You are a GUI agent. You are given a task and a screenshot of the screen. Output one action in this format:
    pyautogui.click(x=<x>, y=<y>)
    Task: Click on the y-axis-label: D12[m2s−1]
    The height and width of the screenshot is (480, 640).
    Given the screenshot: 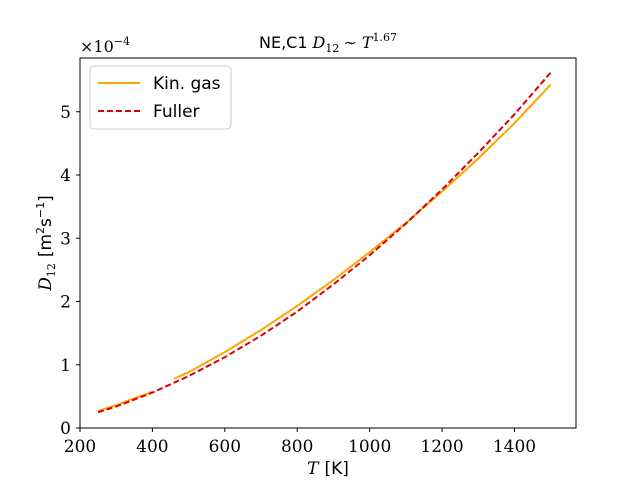 What is the action you would take?
    pyautogui.click(x=46, y=243)
    